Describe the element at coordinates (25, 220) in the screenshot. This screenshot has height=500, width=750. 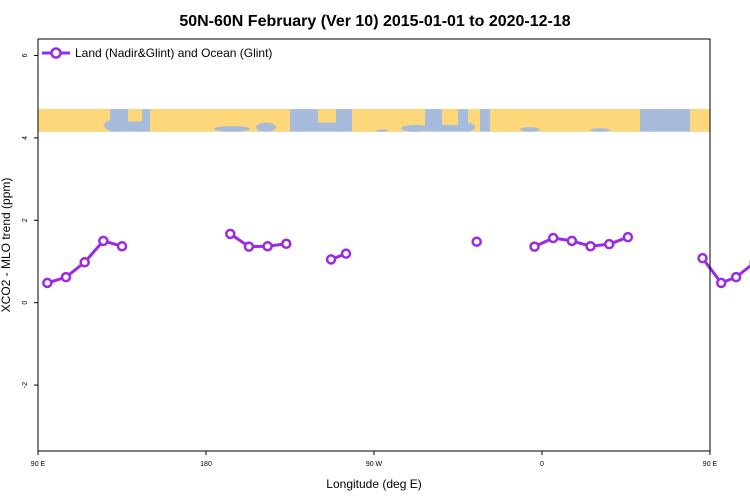
I see `y-tick-label: 2` at that location.